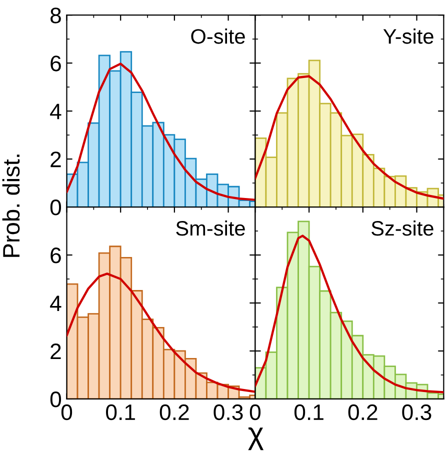 The image size is (445, 457). I want to click on annotation: Sz-site, so click(403, 228).